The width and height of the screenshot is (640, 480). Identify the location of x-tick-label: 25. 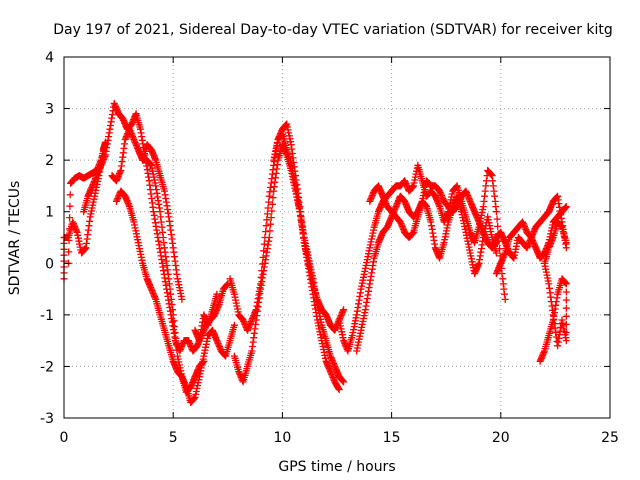
(610, 438).